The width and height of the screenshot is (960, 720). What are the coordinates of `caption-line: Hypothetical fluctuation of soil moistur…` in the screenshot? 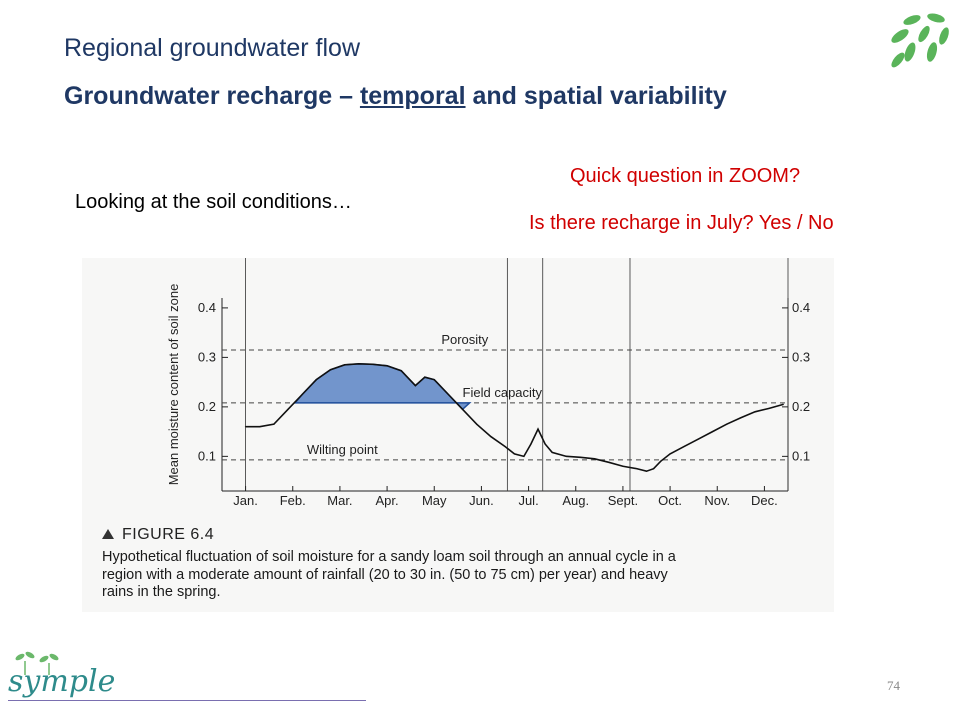 It's located at (389, 557).